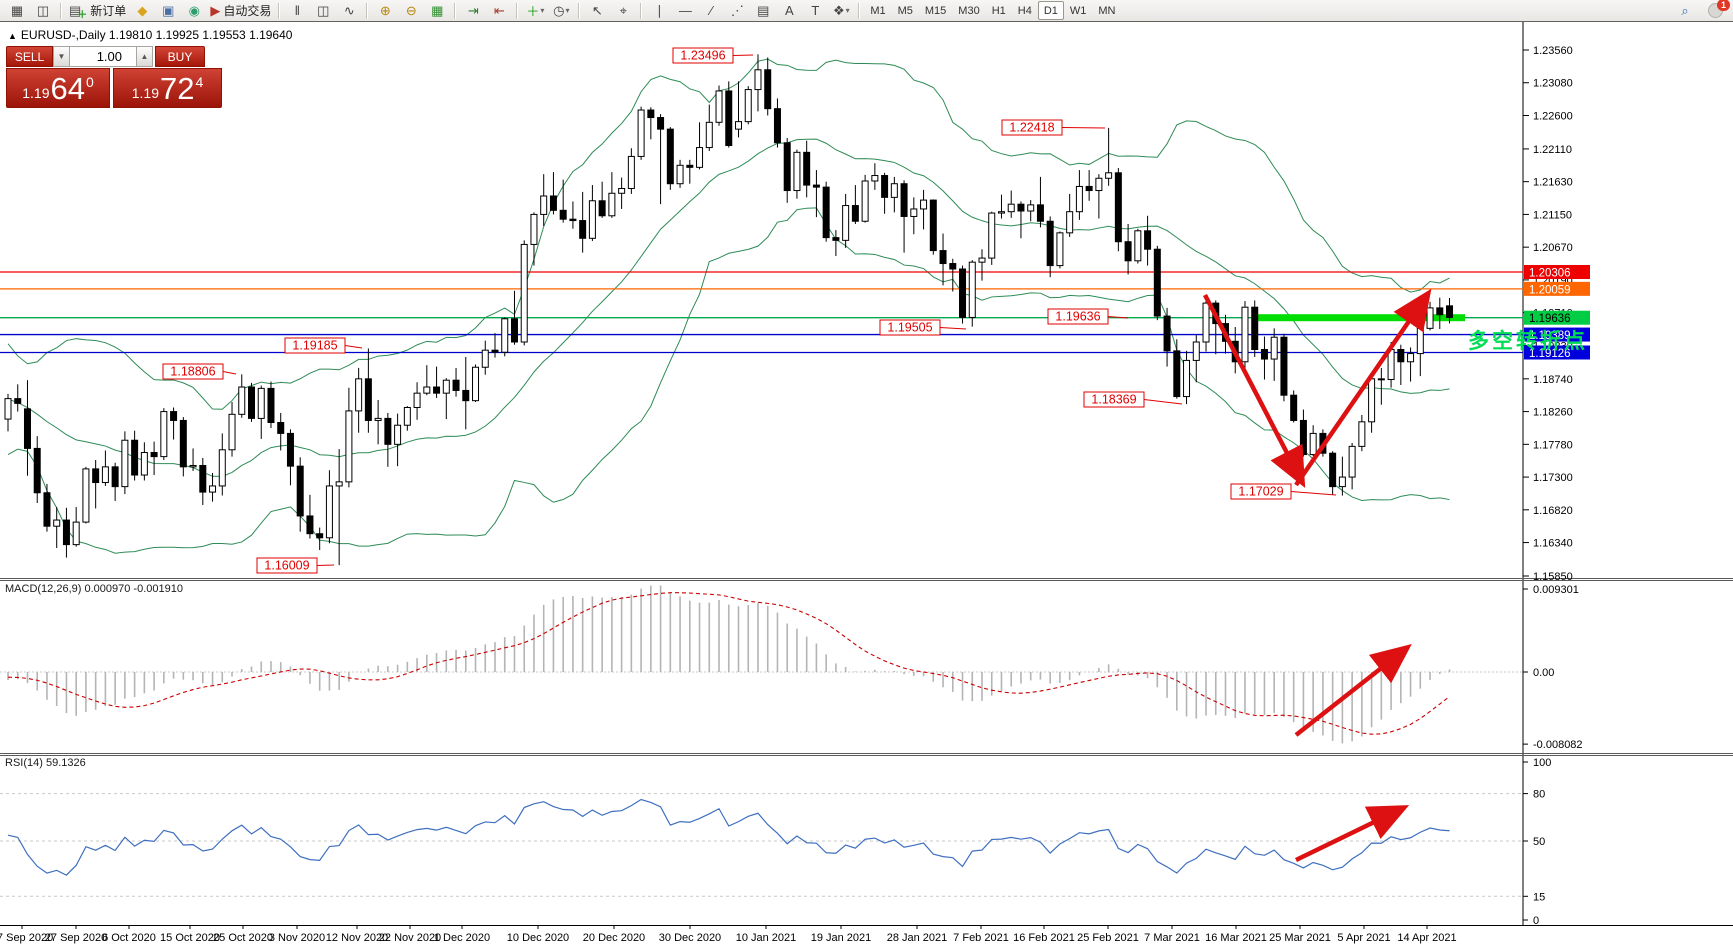 The height and width of the screenshot is (946, 1733). Describe the element at coordinates (815, 10) in the screenshot. I see `text-label-button: T` at that location.